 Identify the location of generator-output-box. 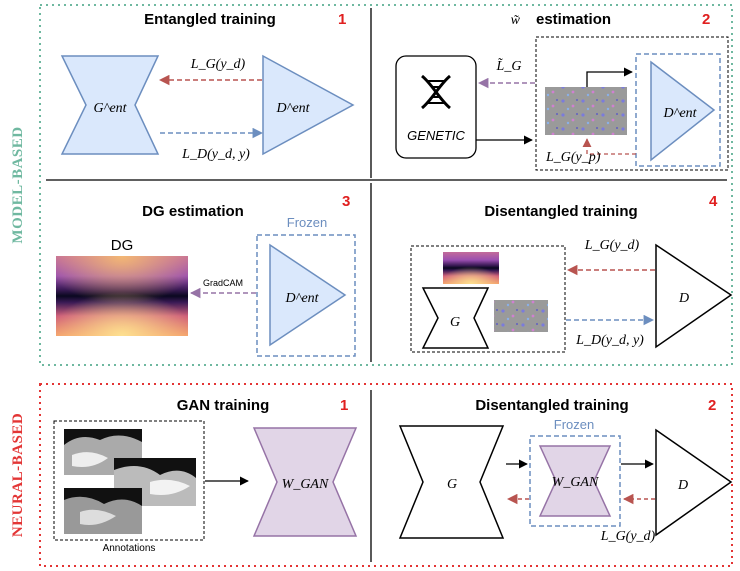
(488, 299).